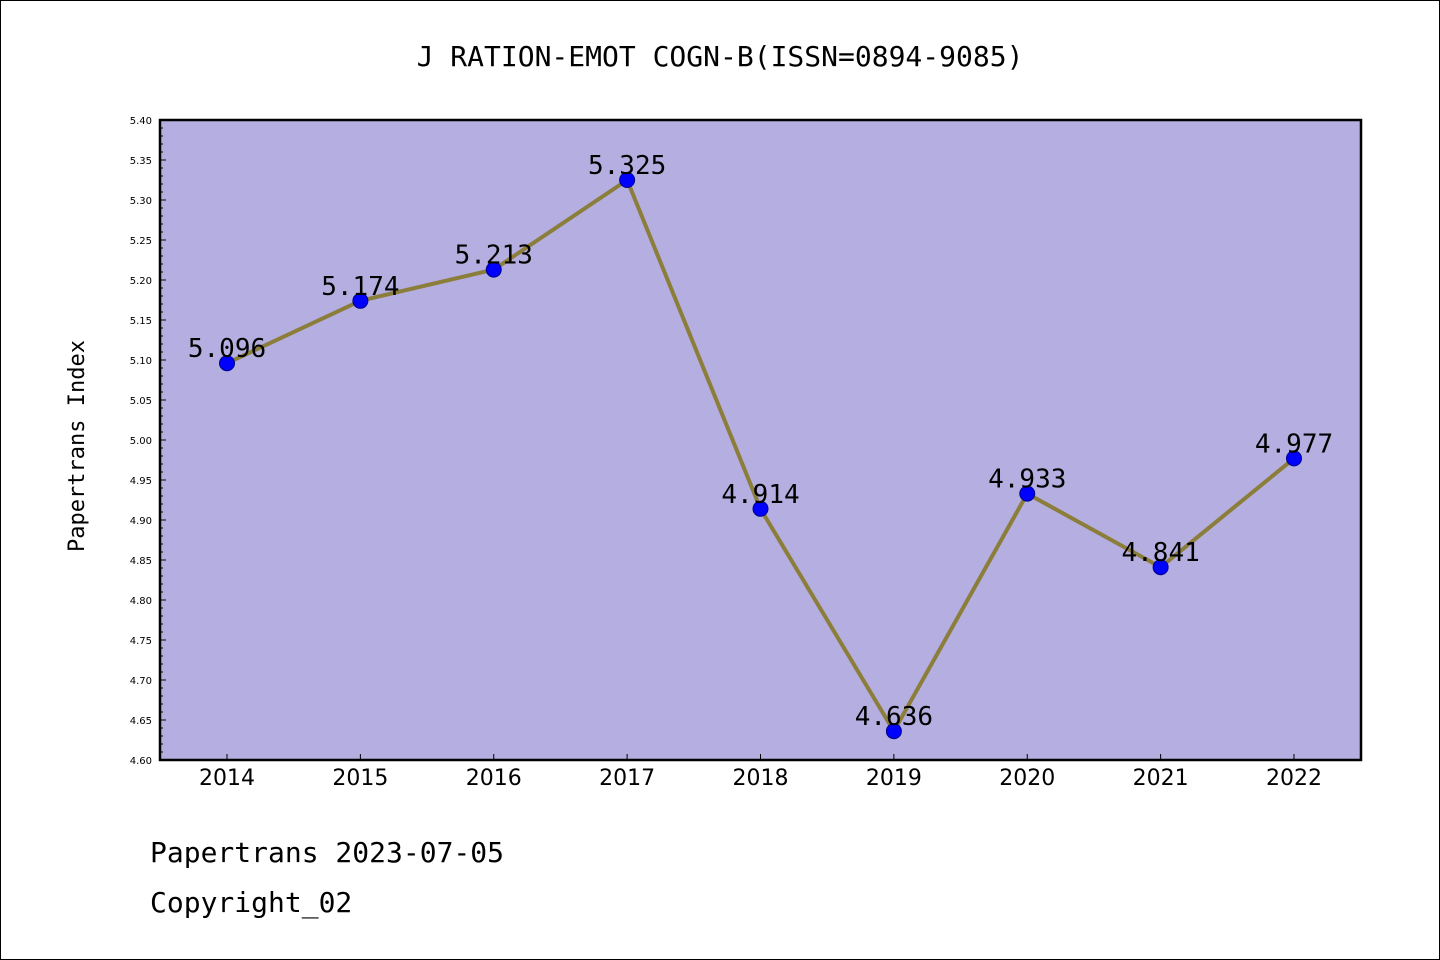  Describe the element at coordinates (494, 256) in the screenshot. I see `data-label: 5.213` at that location.